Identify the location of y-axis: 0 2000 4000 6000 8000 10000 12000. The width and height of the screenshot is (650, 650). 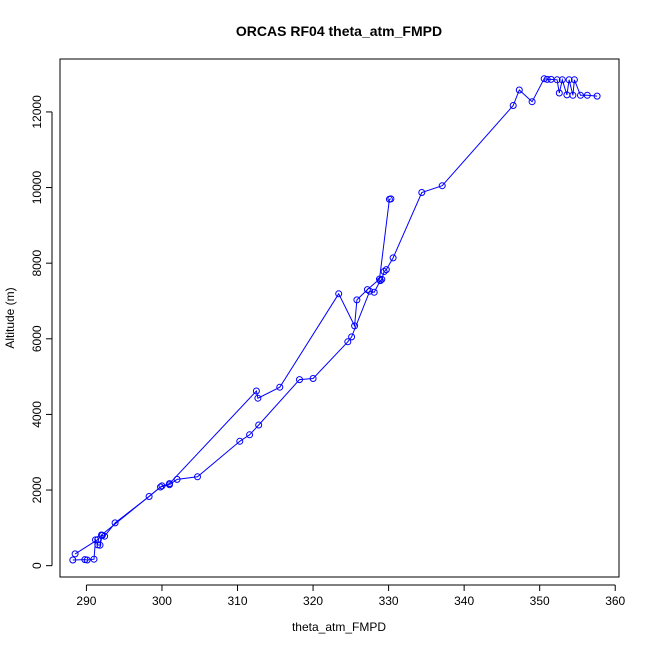
(41, 332).